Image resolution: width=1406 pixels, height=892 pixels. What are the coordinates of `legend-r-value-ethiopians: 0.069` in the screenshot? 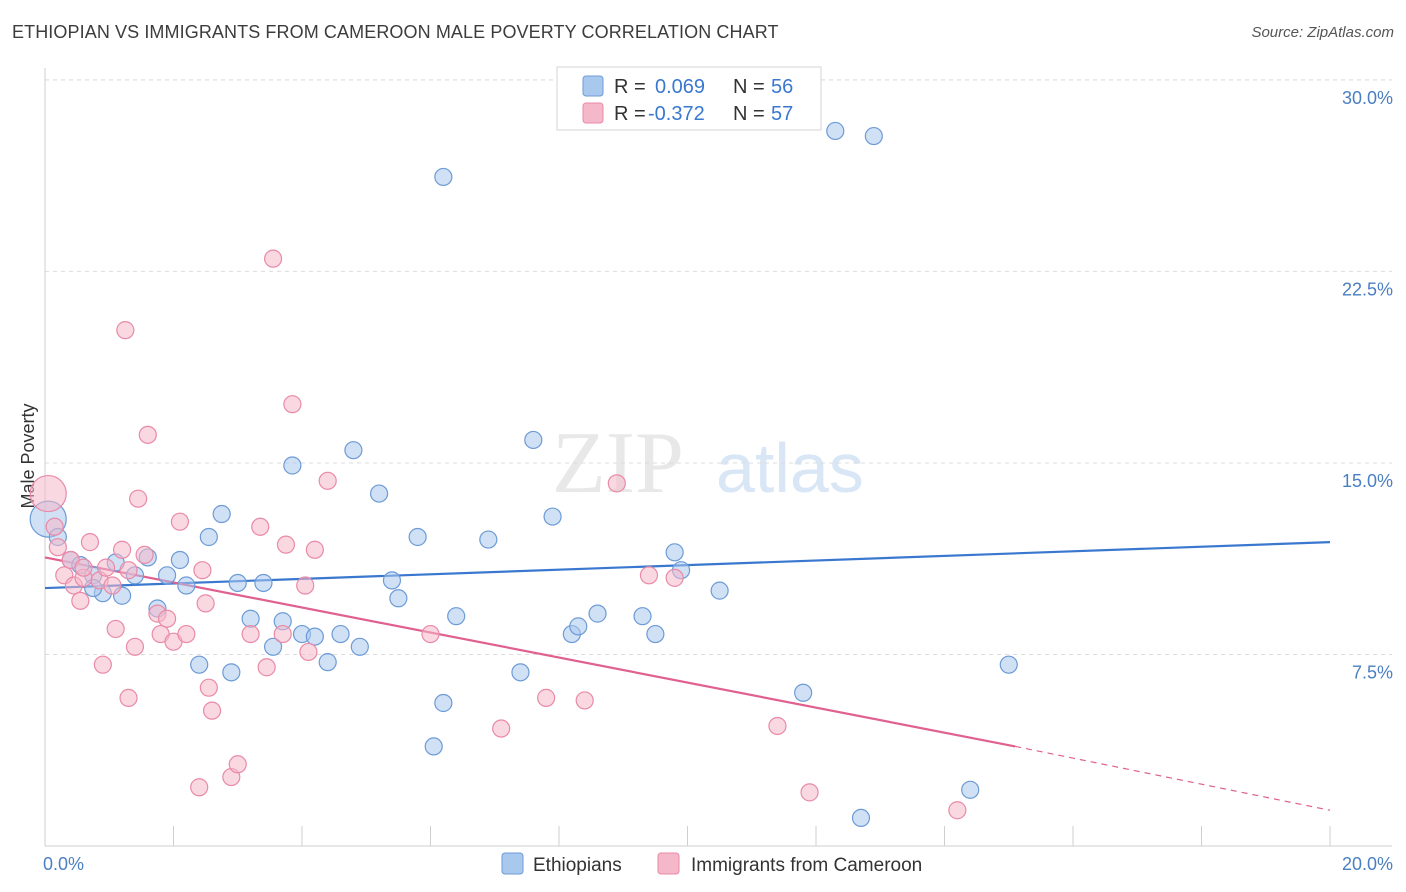 It's located at (680, 87).